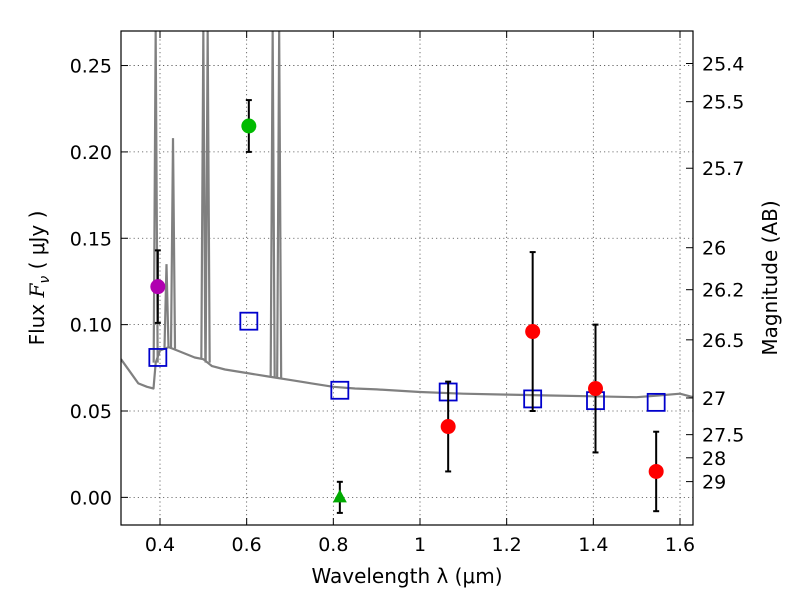 The width and height of the screenshot is (800, 600). I want to click on x-axis-label: Wavelength λ (μm), so click(406, 576).